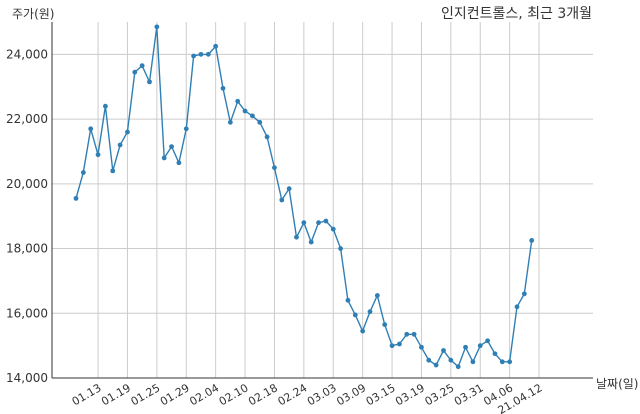 The height and width of the screenshot is (414, 640). What do you see at coordinates (27, 54) in the screenshot?
I see `y-tick-label: 24,000` at bounding box center [27, 54].